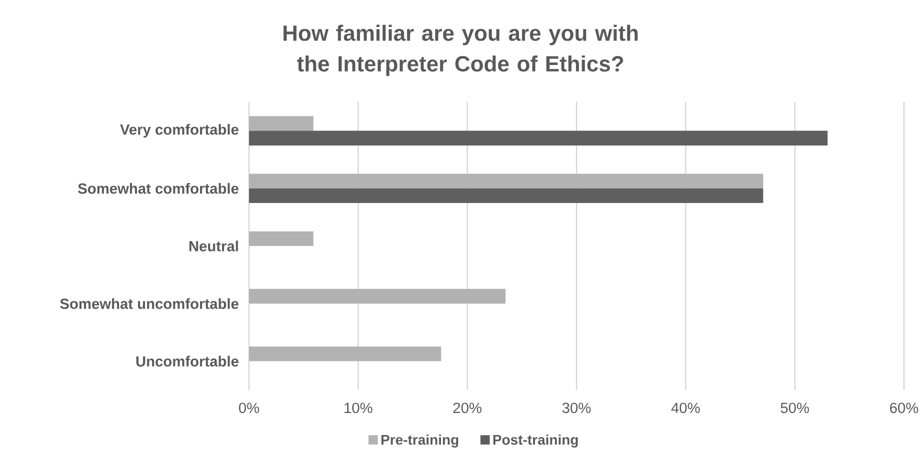 The height and width of the screenshot is (463, 921). Describe the element at coordinates (149, 303) in the screenshot. I see `y-tick-label: Somewhat uncomfortable` at that location.